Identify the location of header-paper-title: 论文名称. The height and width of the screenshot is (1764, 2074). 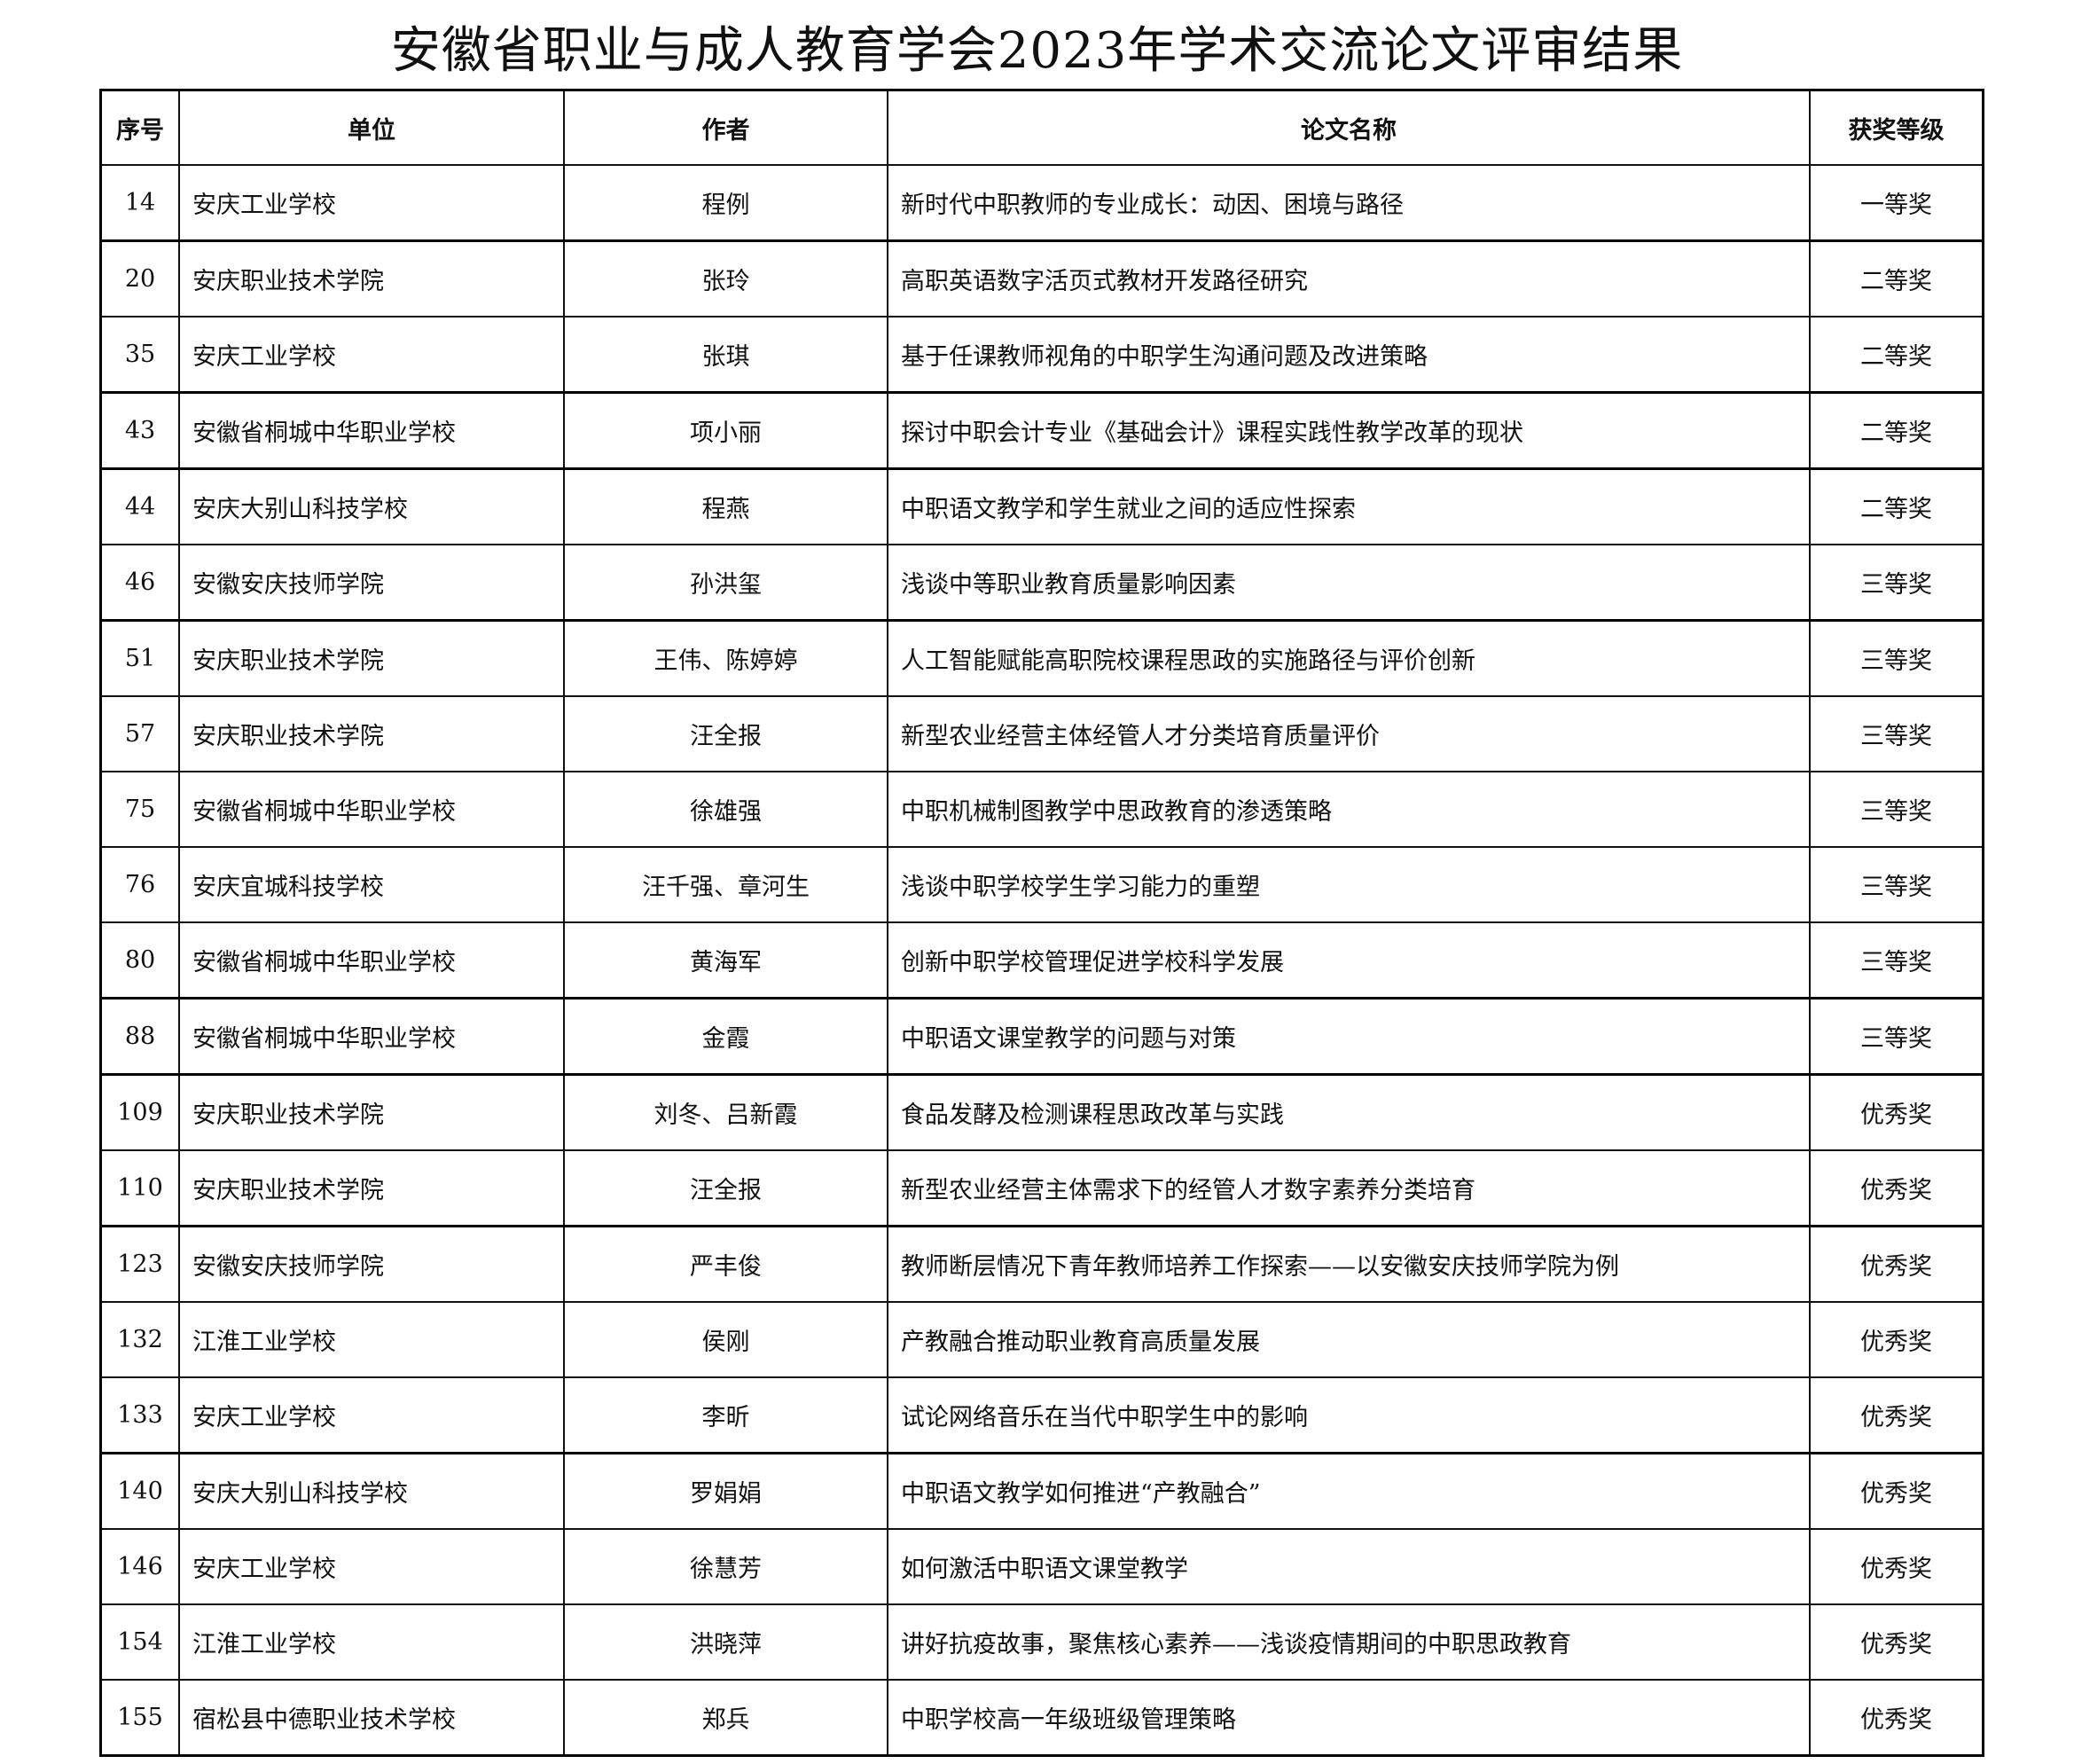
(1349, 127).